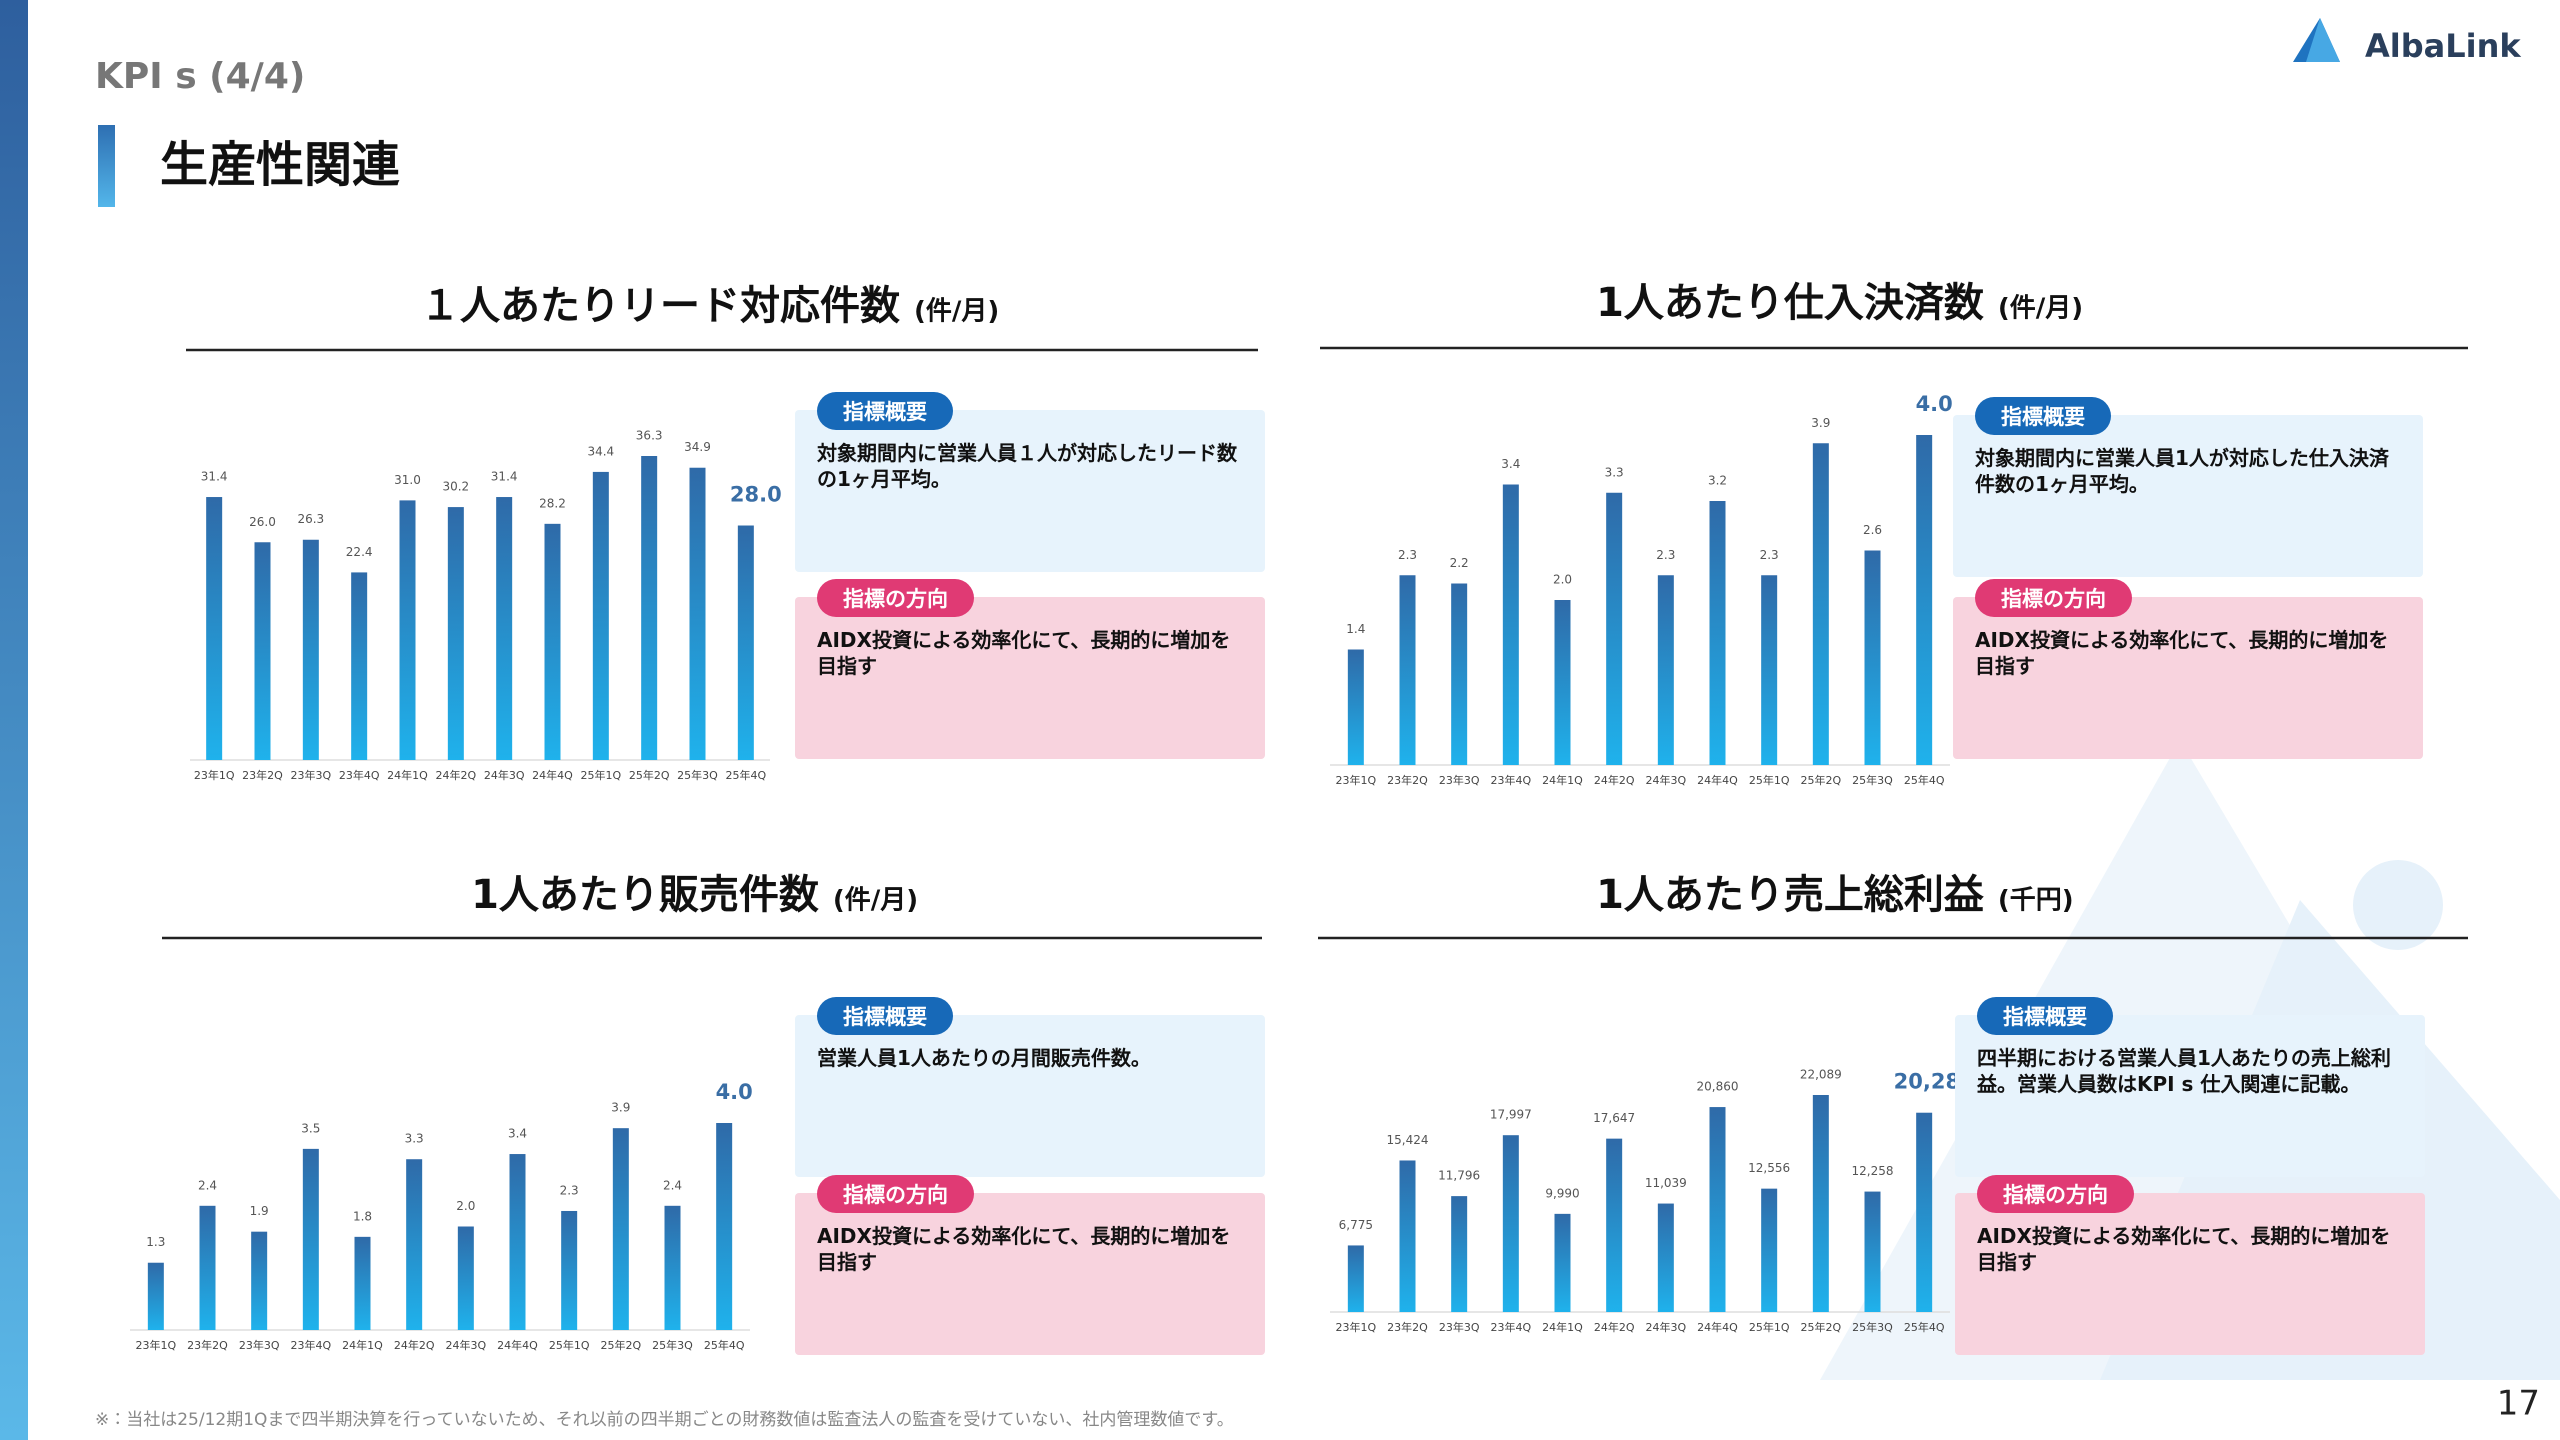  Describe the element at coordinates (414, 1139) in the screenshot. I see `value-label: 3.3` at that location.